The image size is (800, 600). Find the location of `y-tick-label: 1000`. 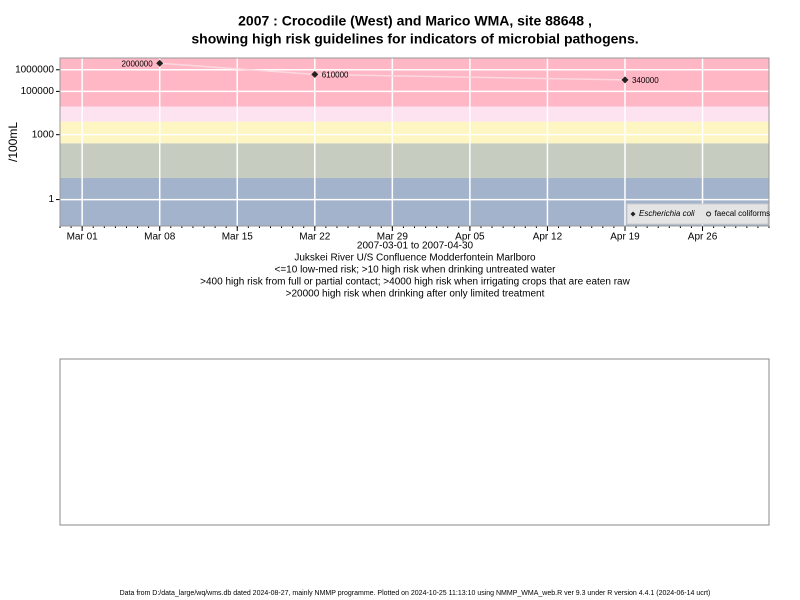

y-tick-label: 1000 is located at coordinates (43, 134).